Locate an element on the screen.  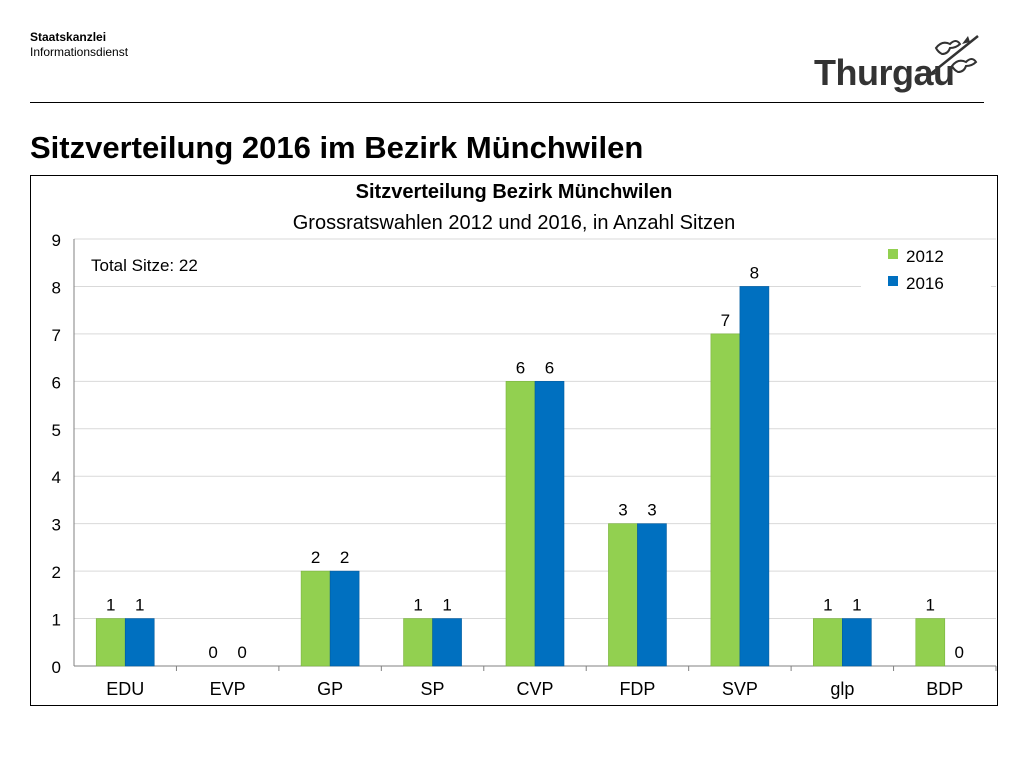
legend-swatch-2016 is located at coordinates (893, 281).